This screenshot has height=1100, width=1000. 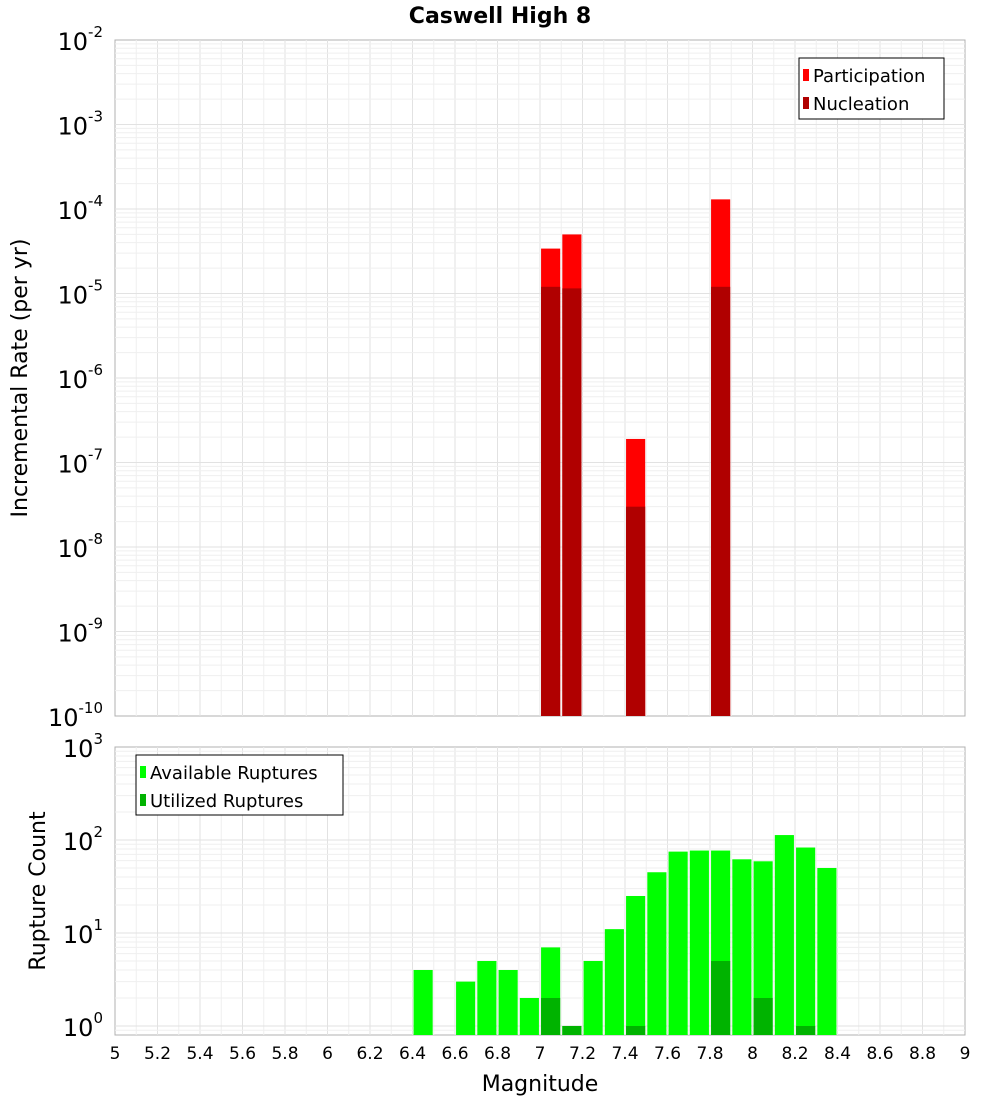 I want to click on x-tick-label: 6, so click(x=327, y=1054).